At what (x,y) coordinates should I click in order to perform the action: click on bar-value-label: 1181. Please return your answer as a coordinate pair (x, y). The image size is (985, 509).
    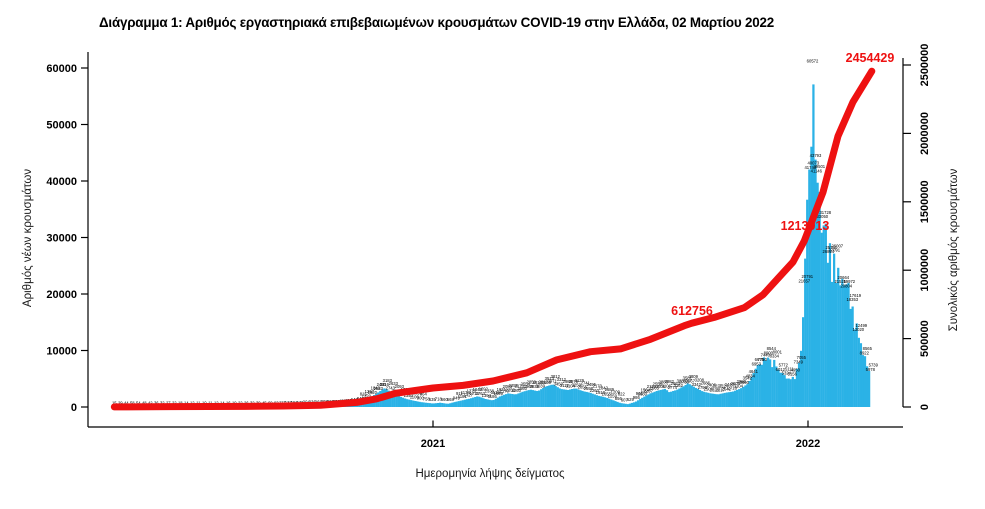
    Looking at the image, I should click on (463, 396).